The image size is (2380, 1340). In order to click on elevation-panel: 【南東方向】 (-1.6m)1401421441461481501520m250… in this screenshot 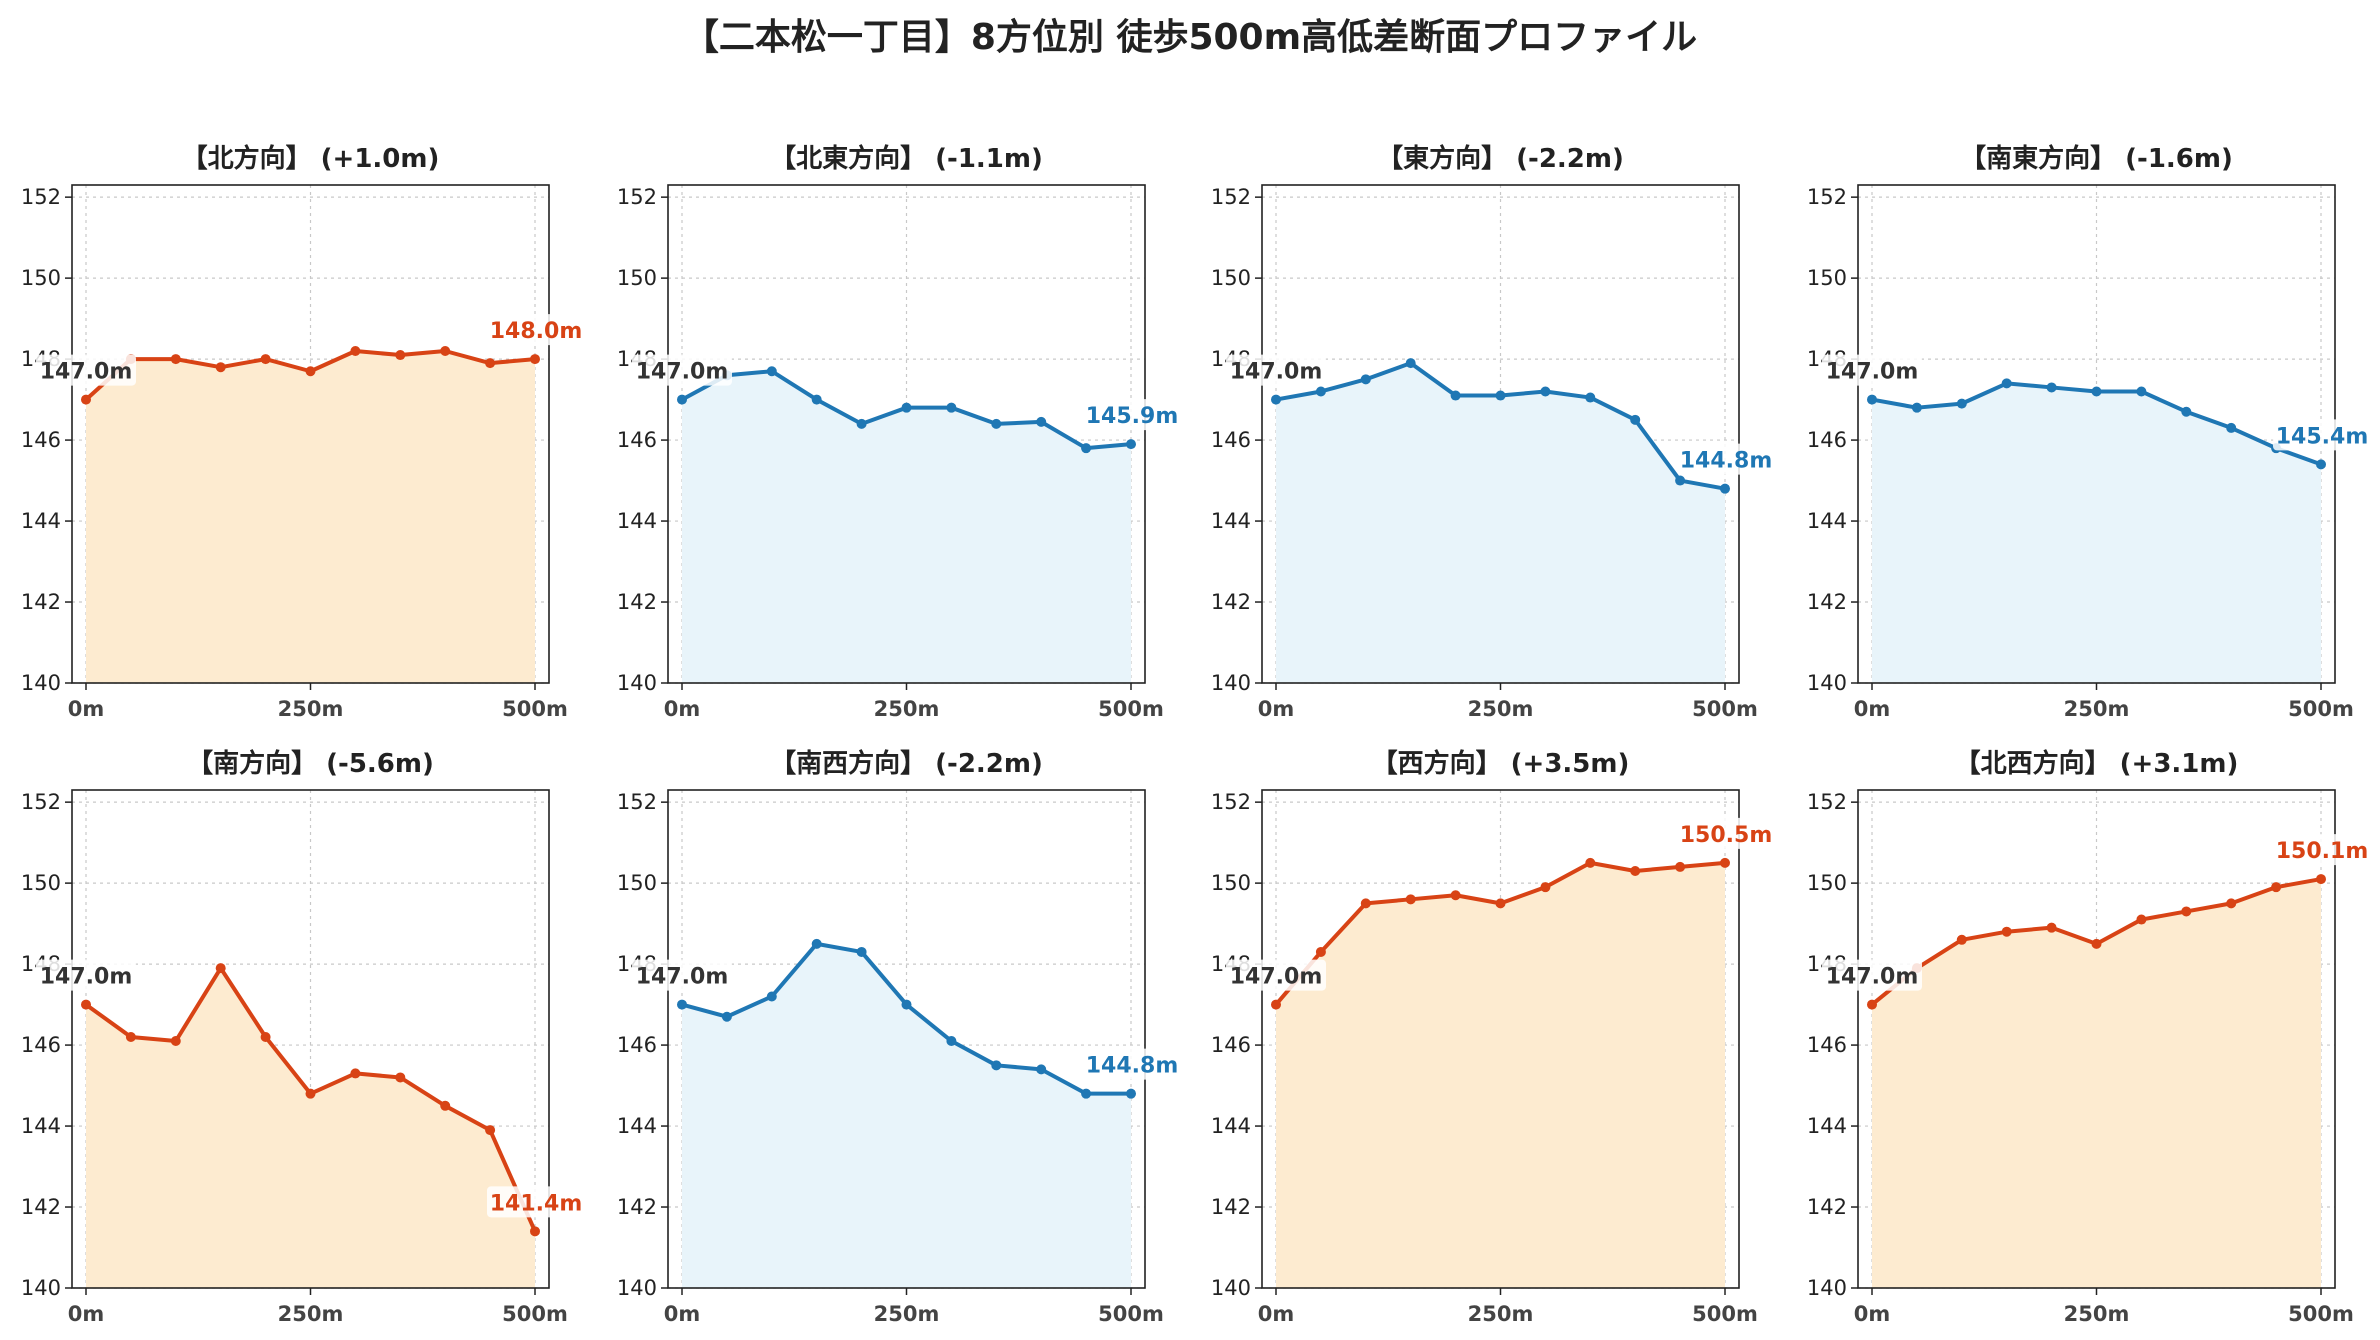, I will do `click(2089, 432)`.